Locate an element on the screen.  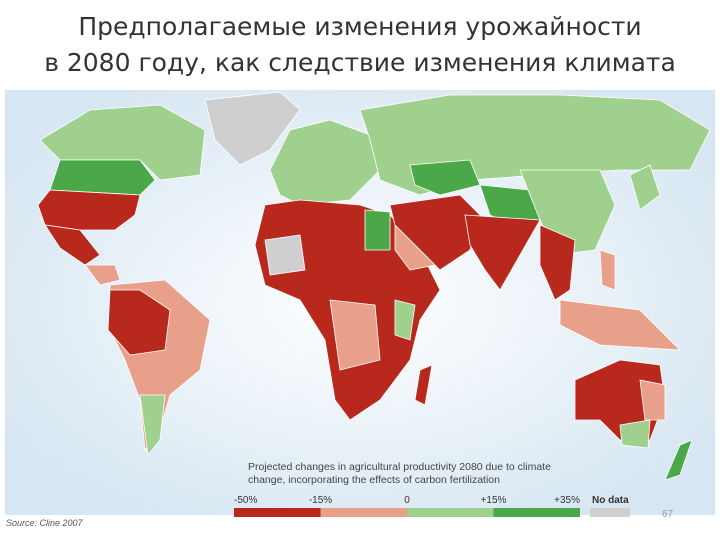
japan-korea is located at coordinates (645, 187).